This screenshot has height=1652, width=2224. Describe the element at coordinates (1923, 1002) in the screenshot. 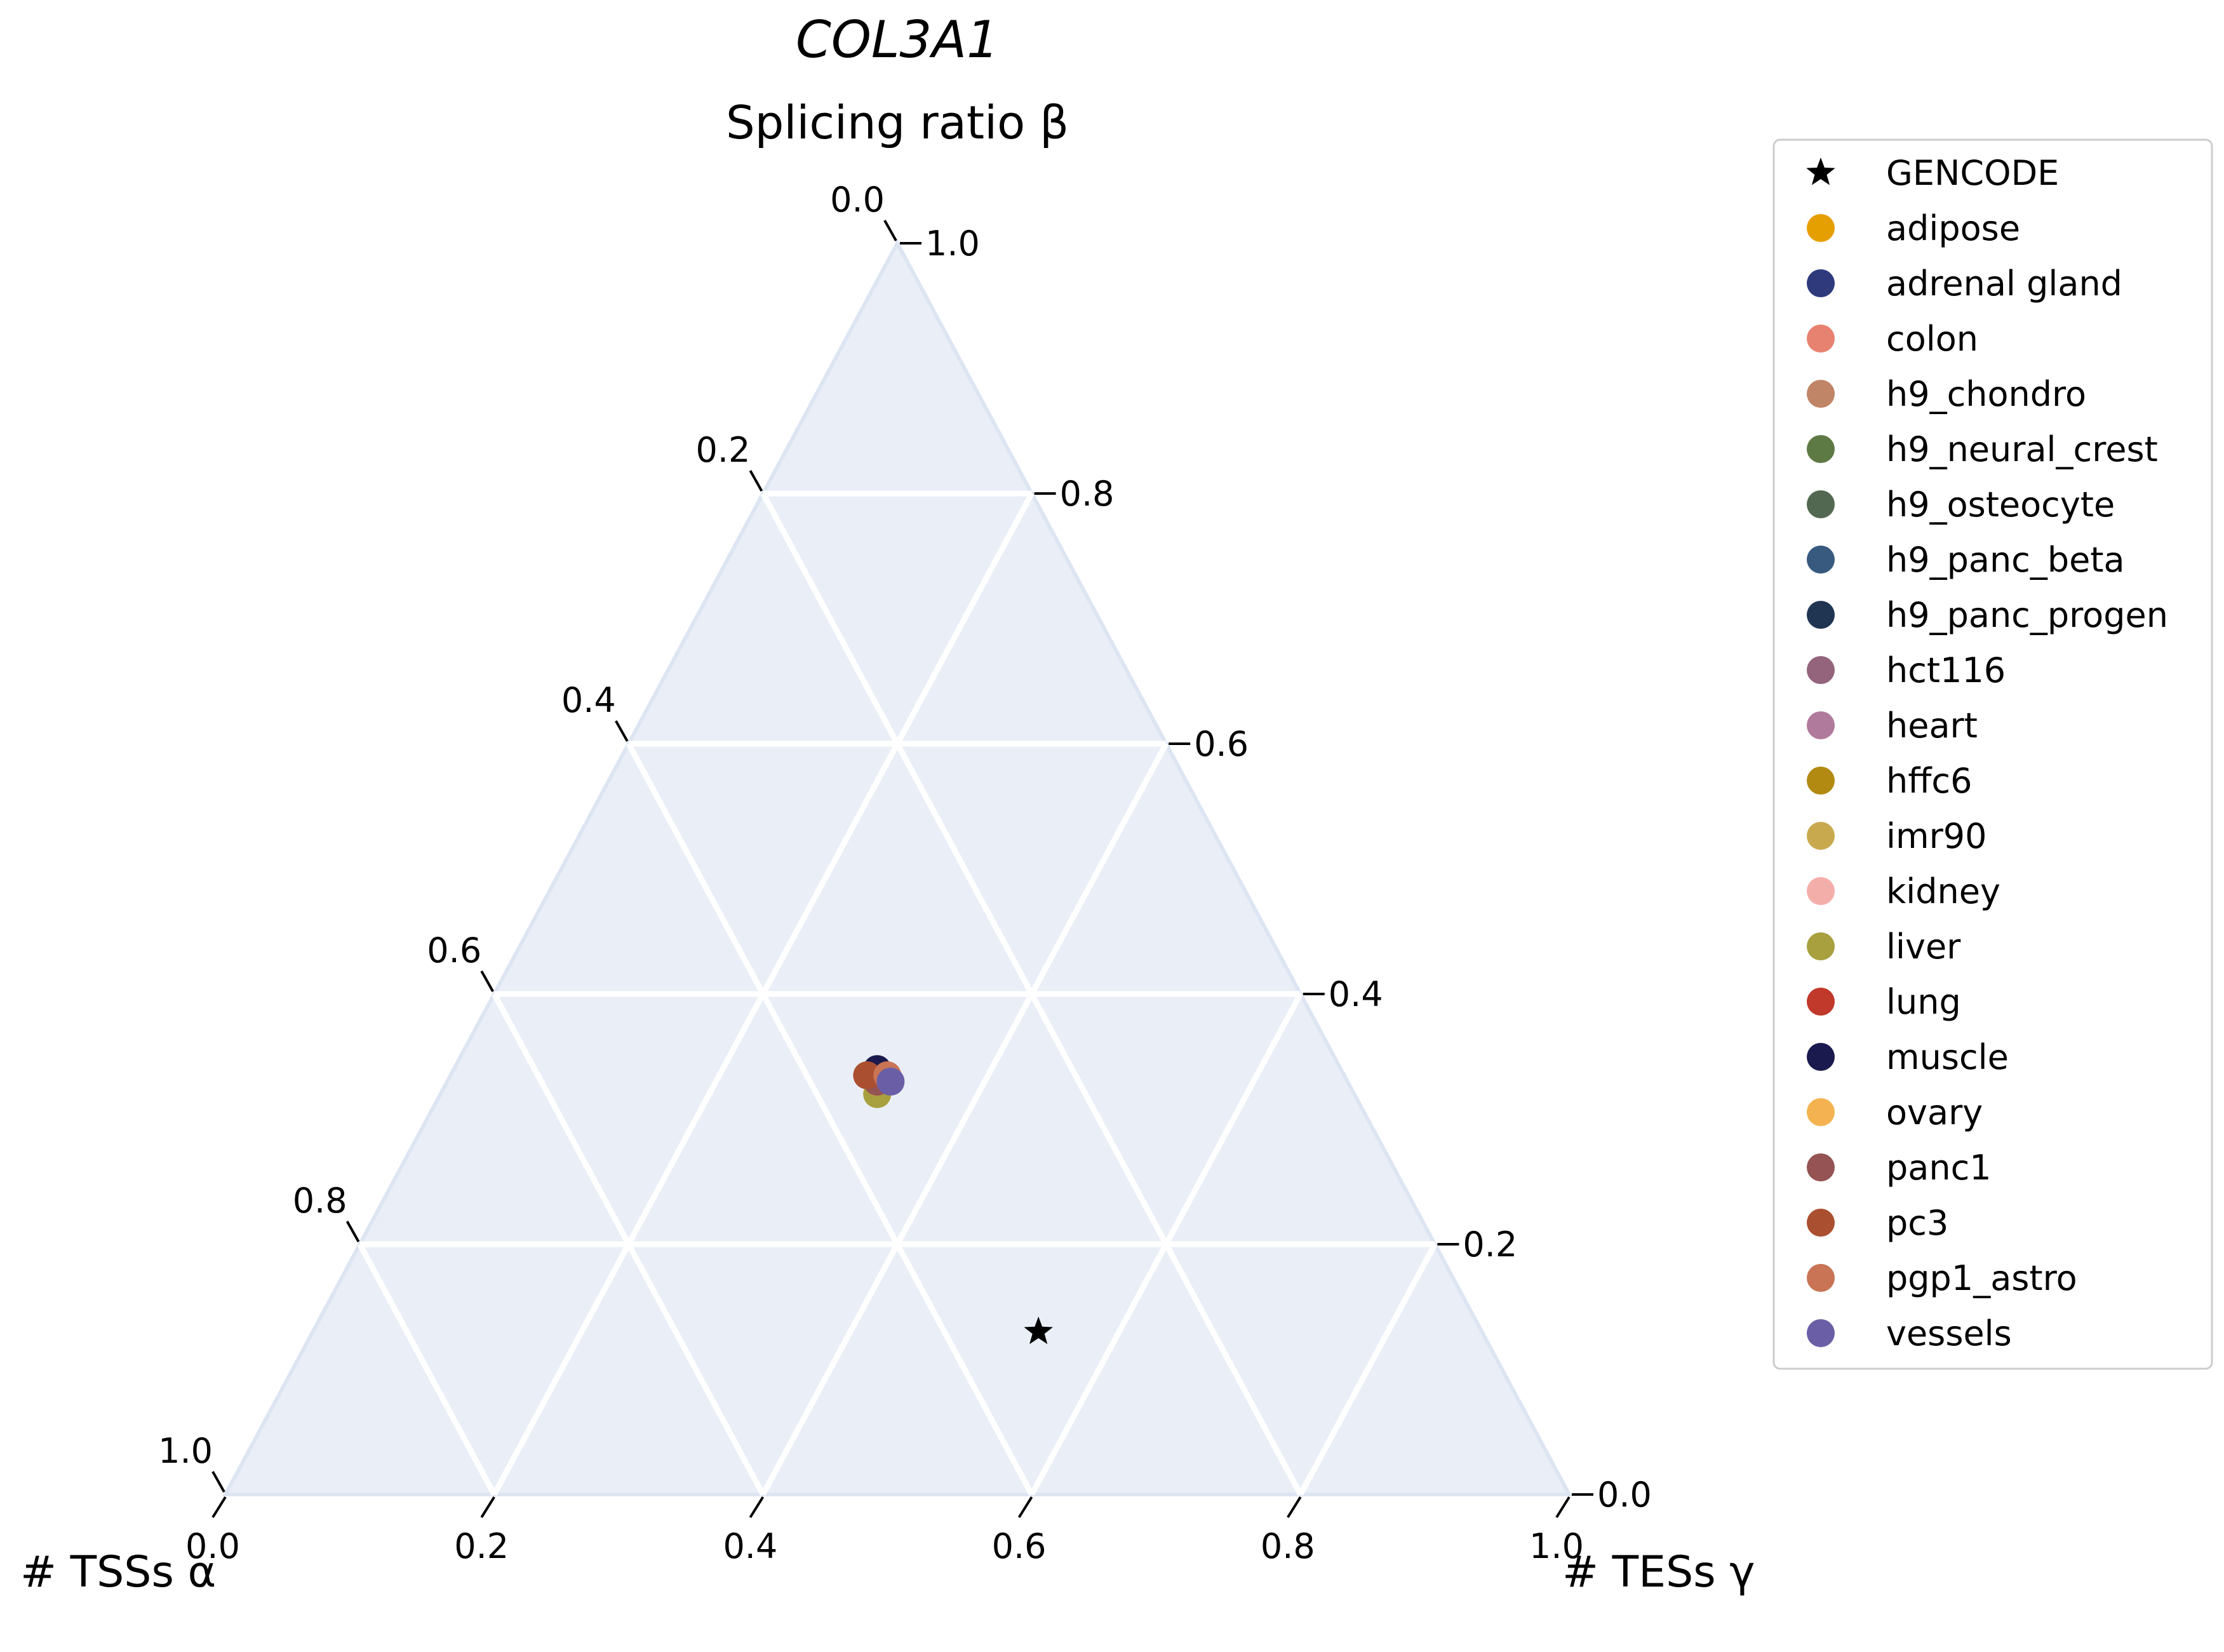

I see `legend-label-lung: lung` at that location.